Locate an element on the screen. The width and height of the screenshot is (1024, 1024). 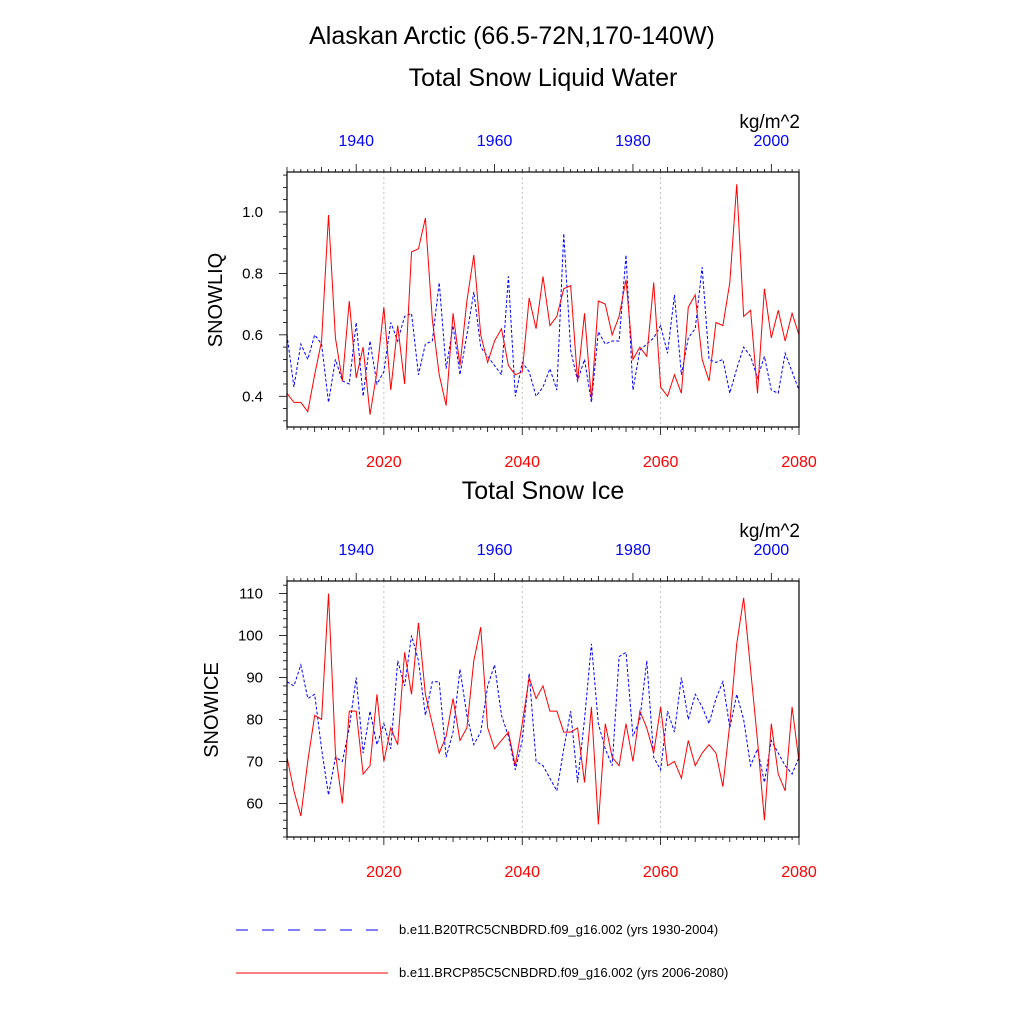
y-tick-label: 110 is located at coordinates (251, 594).